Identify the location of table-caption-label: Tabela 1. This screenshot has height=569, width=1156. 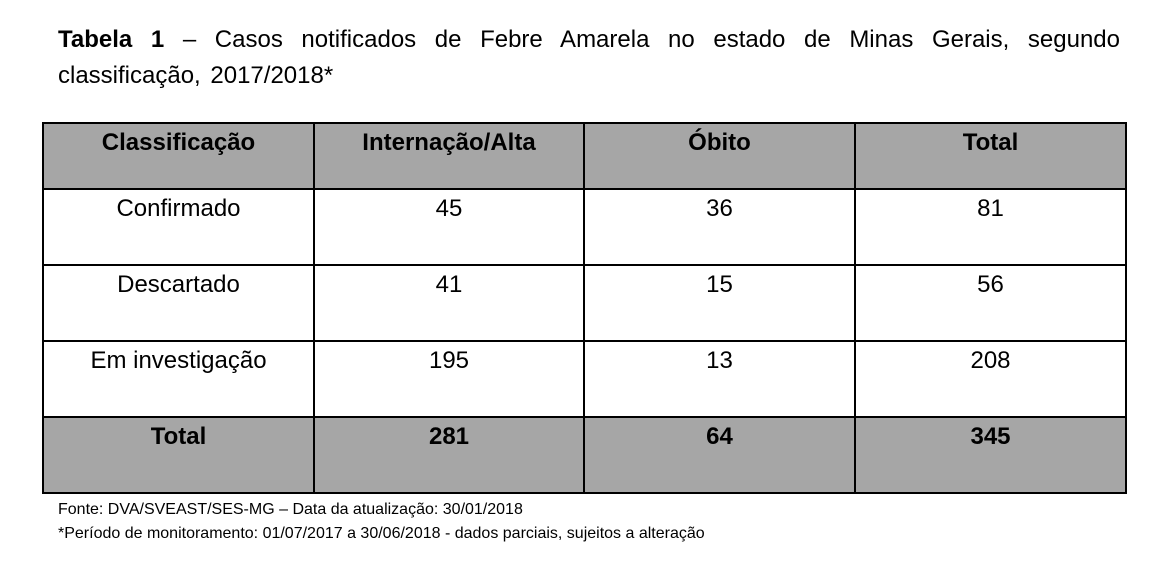
(111, 39).